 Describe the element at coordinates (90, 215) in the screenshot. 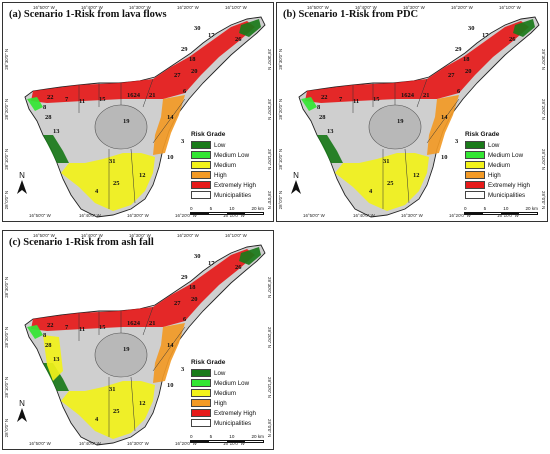

I see `longitude-label: 16°40'0" W` at that location.